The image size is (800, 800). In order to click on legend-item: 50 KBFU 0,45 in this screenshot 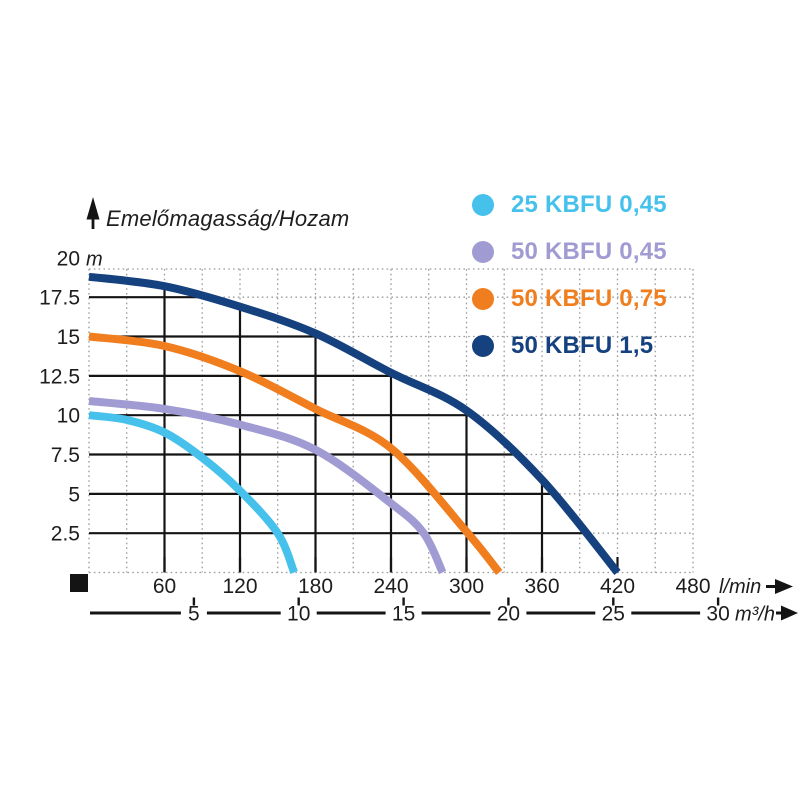, I will do `click(569, 251)`.